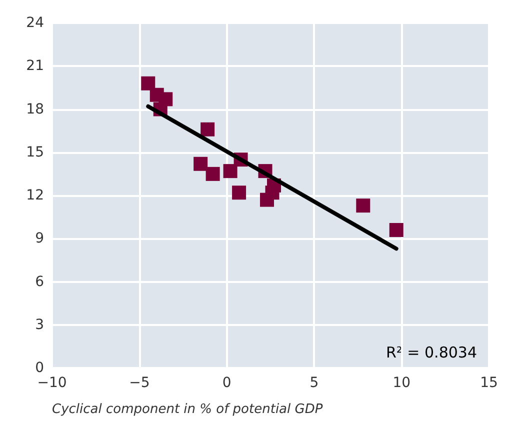  Describe the element at coordinates (39, 368) in the screenshot. I see `y-tick-label: 0` at that location.